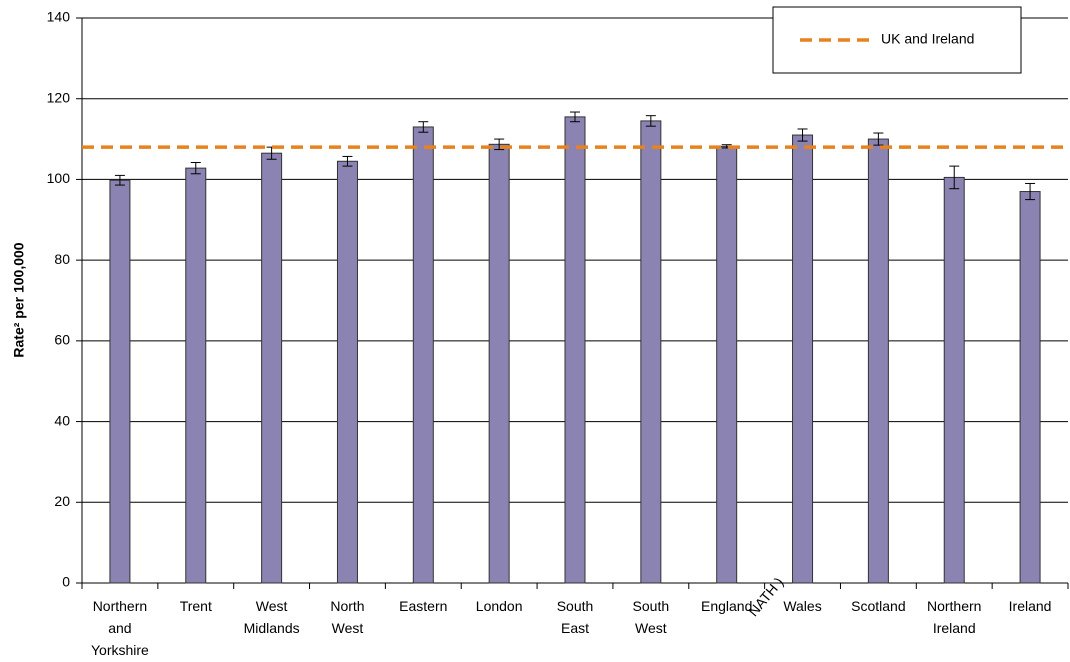  Describe the element at coordinates (1030, 606) in the screenshot. I see `x-tick-label: Ireland` at that location.